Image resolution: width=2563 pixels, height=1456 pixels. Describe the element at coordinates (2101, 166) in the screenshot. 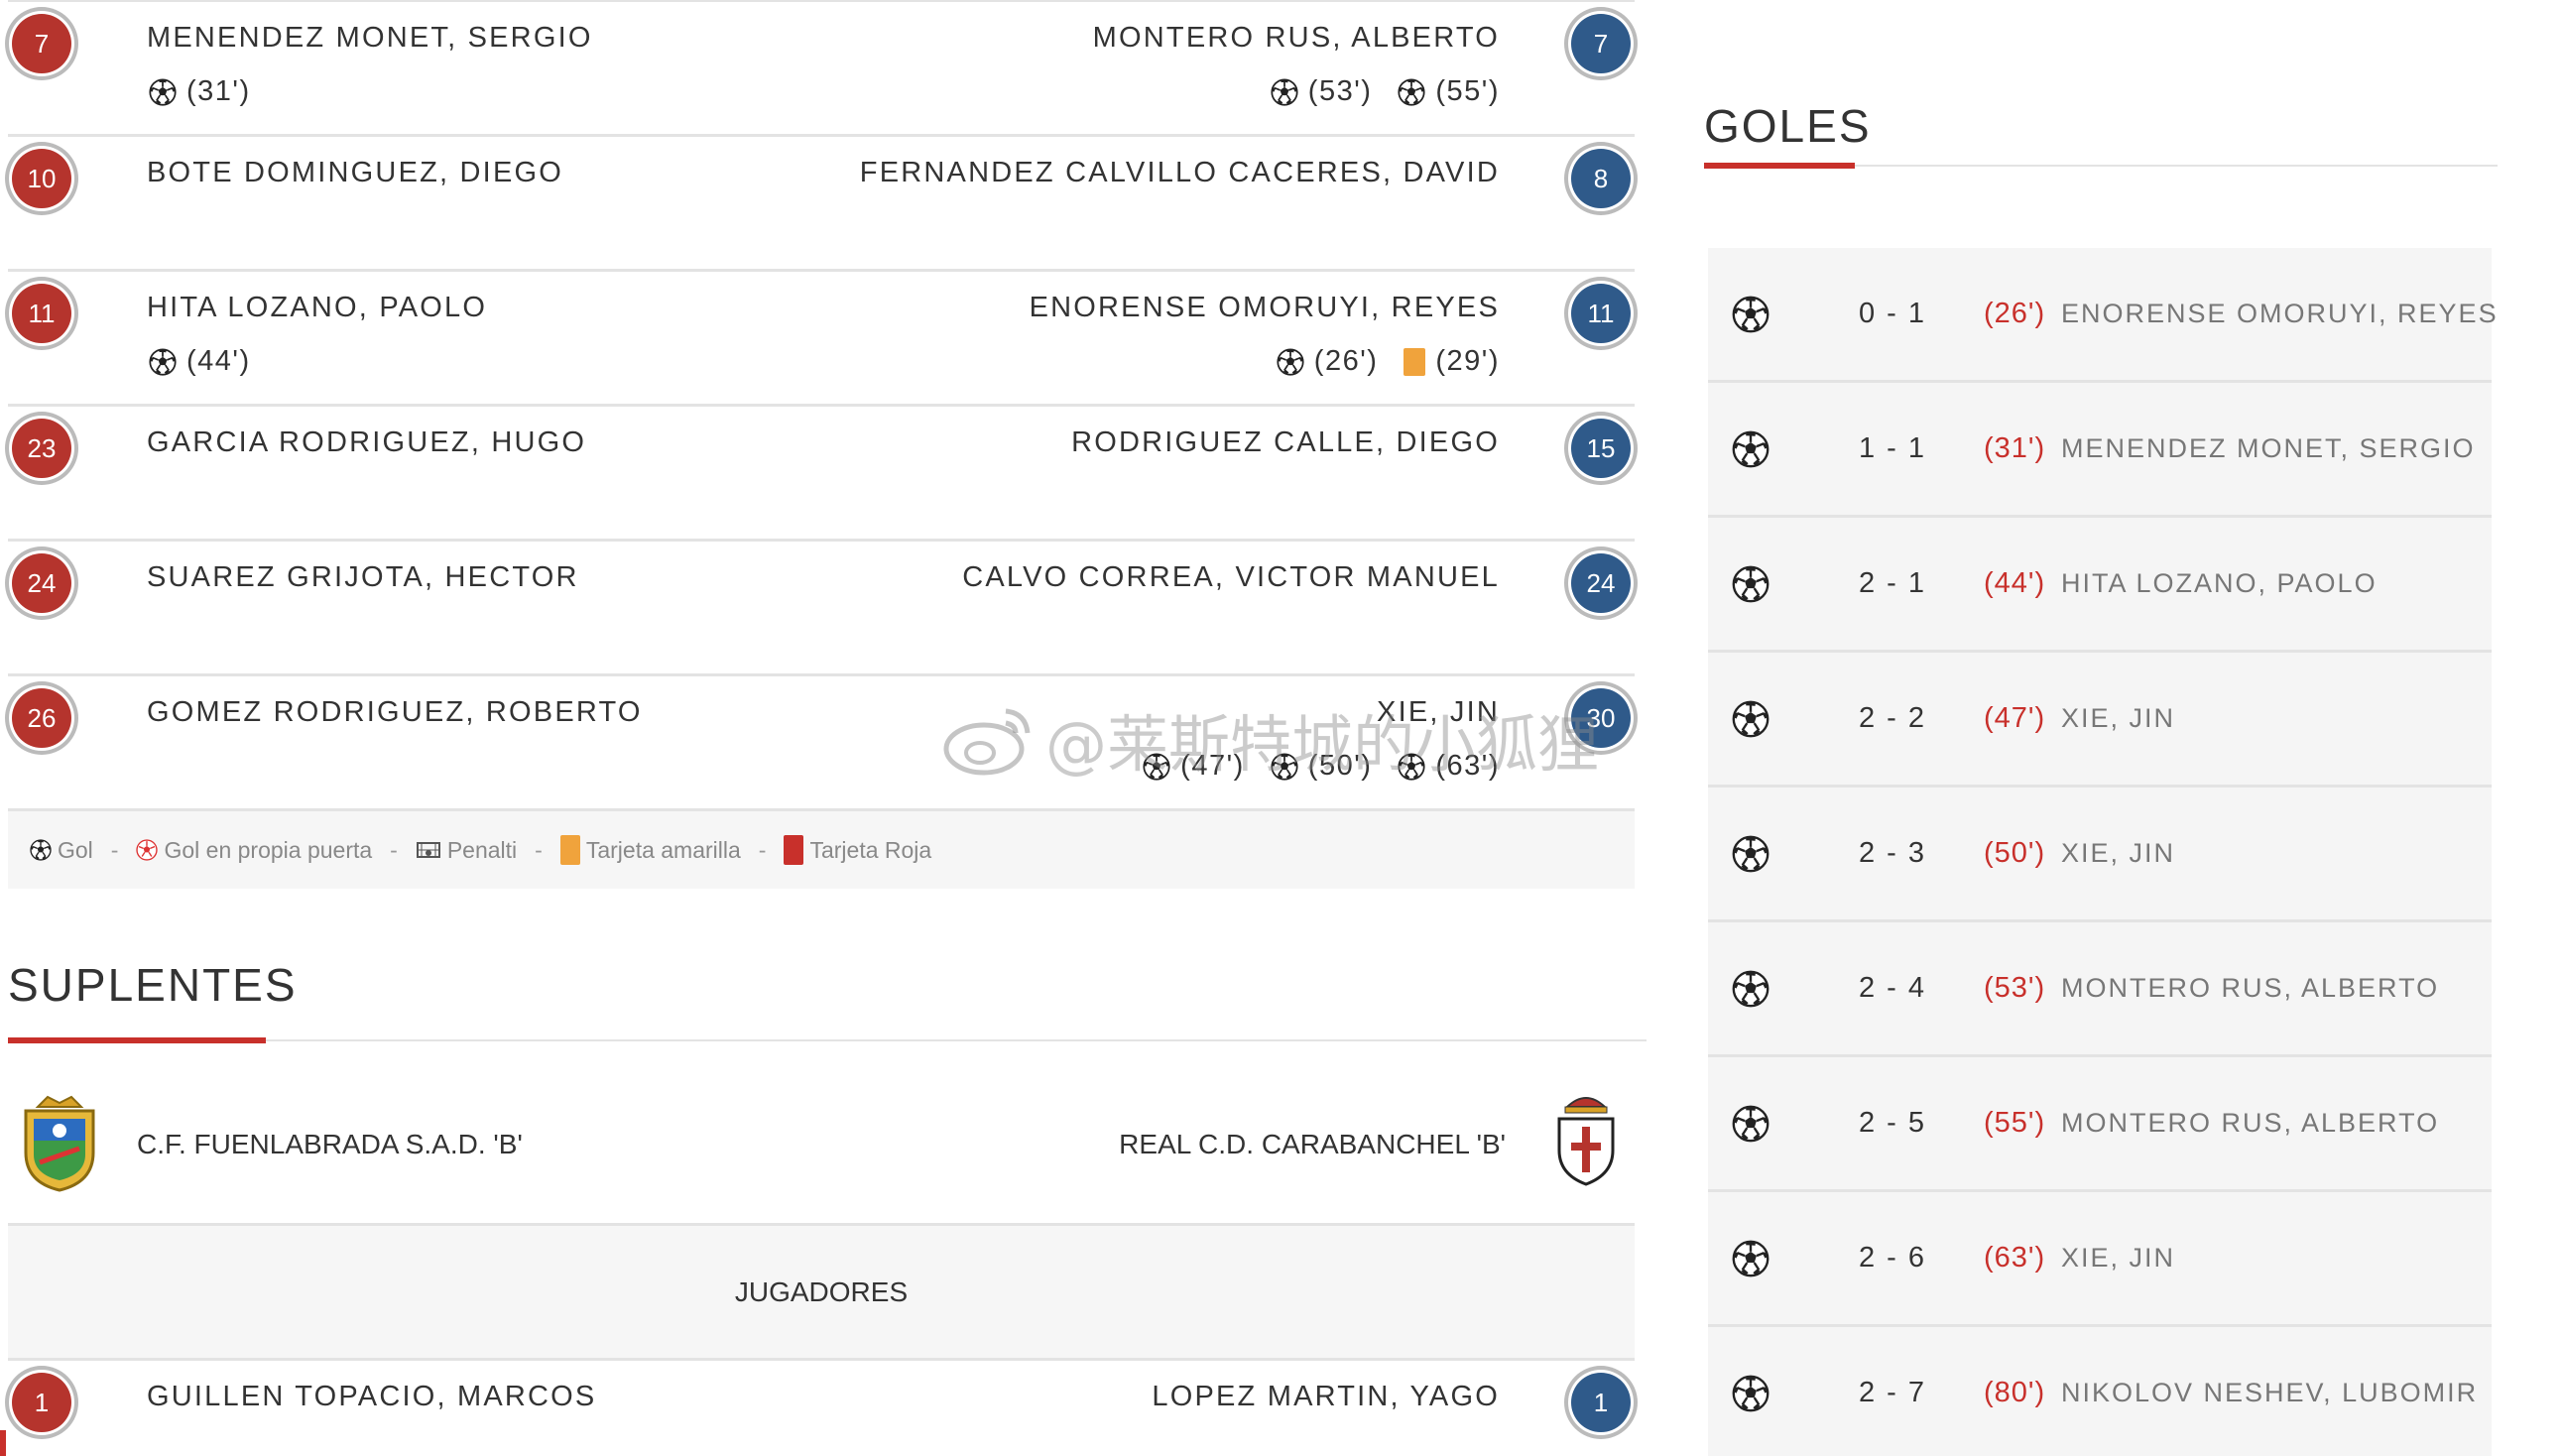

I see `goles-divider` at that location.